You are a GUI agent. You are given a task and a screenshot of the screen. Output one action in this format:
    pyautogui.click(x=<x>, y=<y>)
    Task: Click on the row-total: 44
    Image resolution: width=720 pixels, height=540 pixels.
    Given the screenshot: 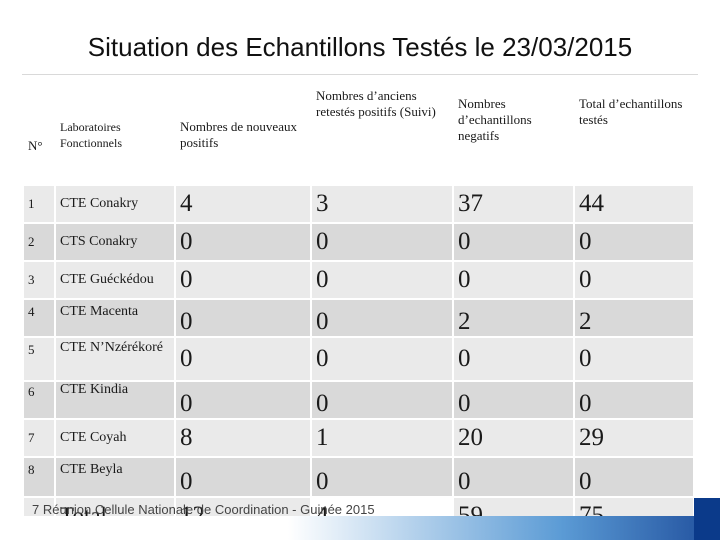 What is the action you would take?
    pyautogui.click(x=634, y=204)
    